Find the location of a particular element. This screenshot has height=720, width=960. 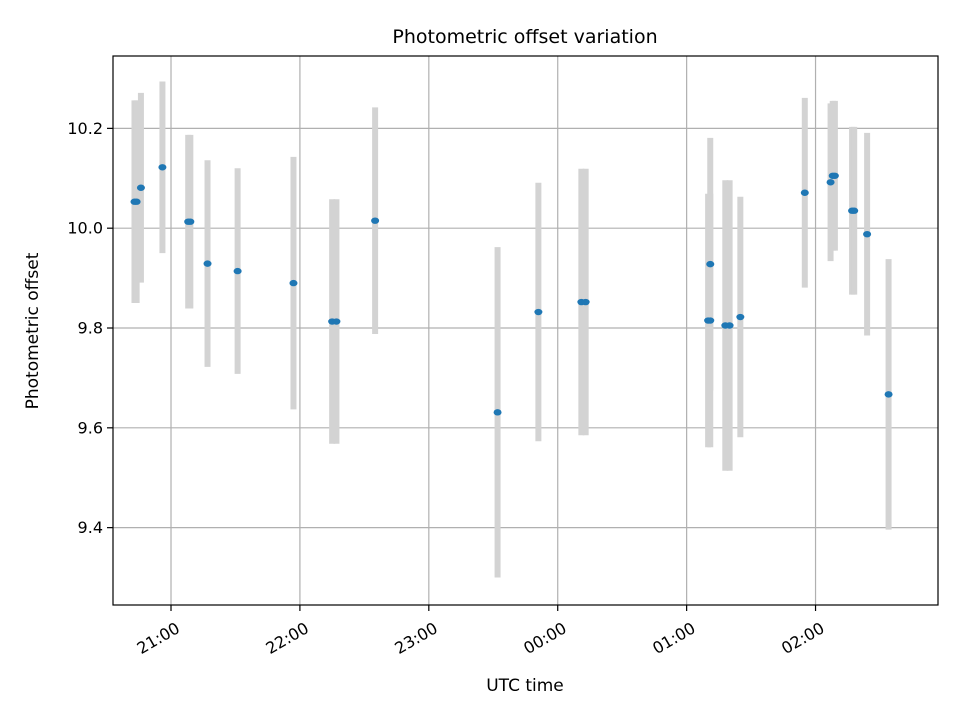

y-tick-label: 9.4 is located at coordinates (90, 527).